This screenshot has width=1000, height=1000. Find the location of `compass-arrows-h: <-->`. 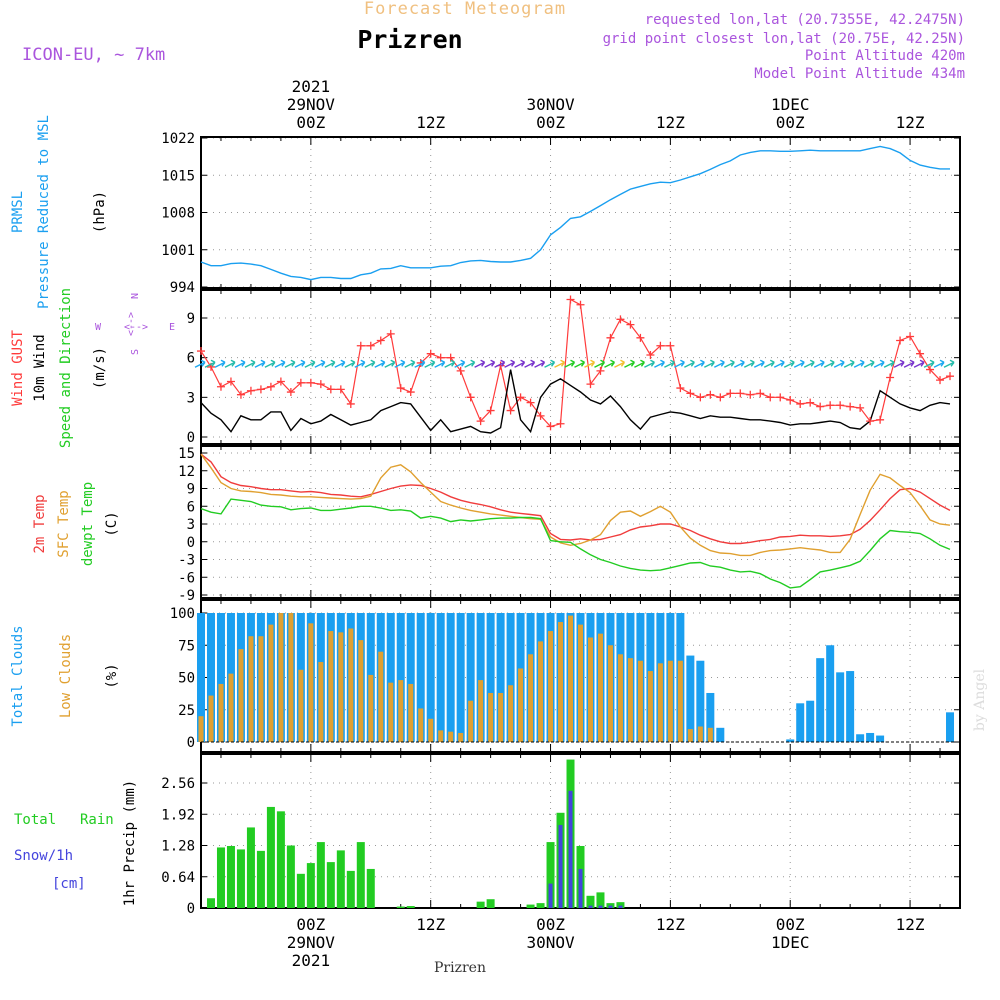

compass-arrows-h: <--> is located at coordinates (136, 327).